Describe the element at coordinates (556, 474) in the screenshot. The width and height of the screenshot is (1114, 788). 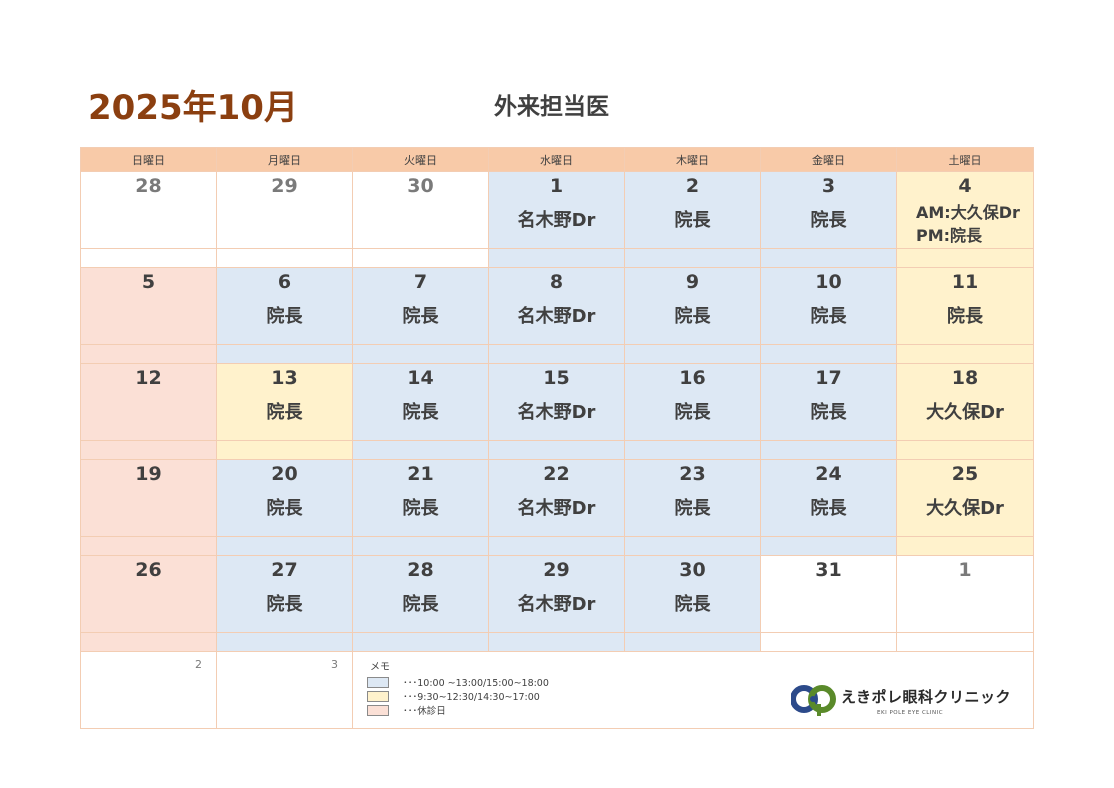
I see `day-number: 22` at that location.